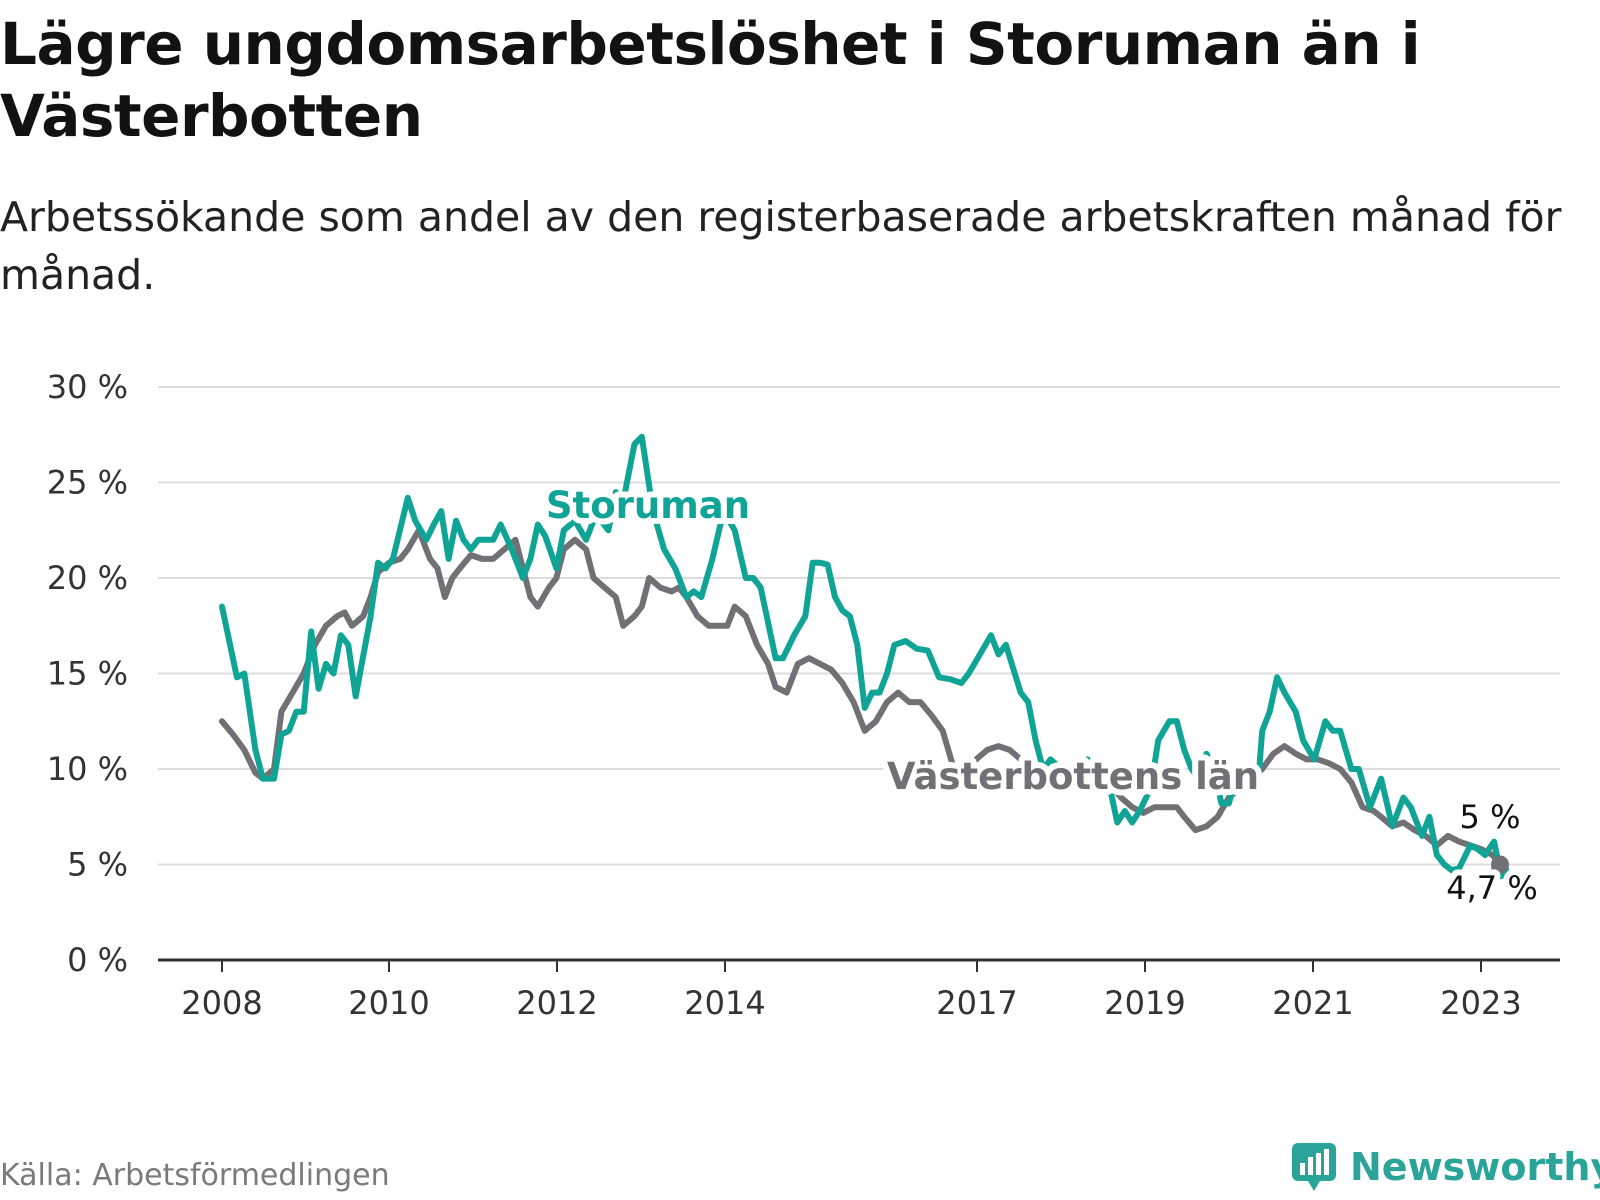 Image resolution: width=1600 pixels, height=1200 pixels. I want to click on x-tick-label: 2019, so click(1144, 1003).